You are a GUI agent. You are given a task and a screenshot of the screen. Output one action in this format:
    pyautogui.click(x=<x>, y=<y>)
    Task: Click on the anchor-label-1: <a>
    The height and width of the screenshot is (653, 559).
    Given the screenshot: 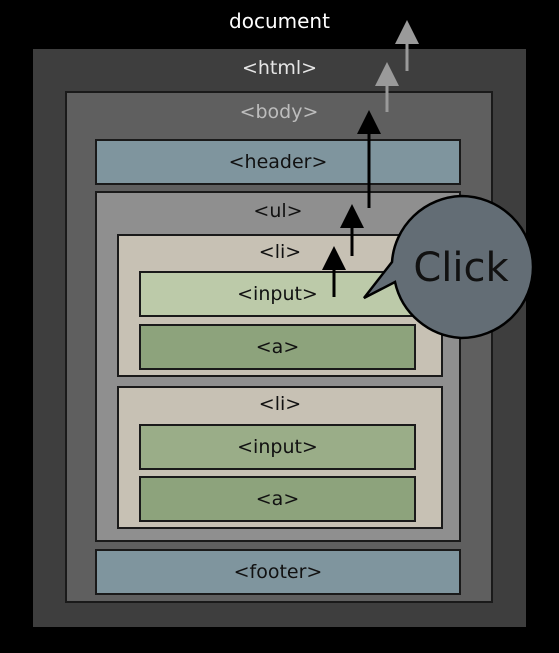 What is the action you would take?
    pyautogui.click(x=277, y=347)
    